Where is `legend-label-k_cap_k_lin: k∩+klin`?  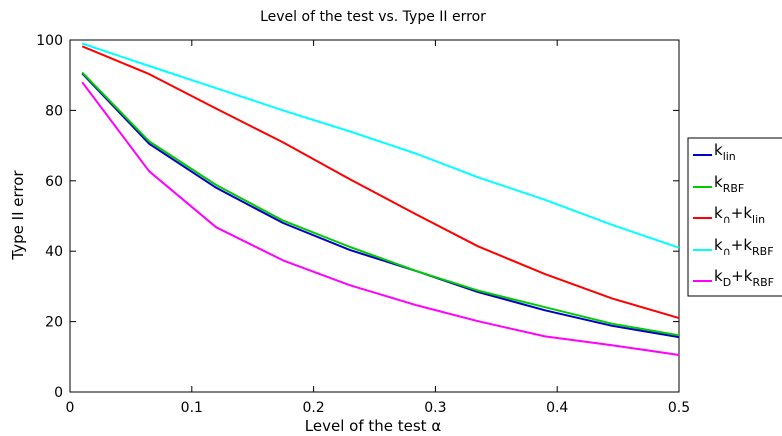 legend-label-k_cap_k_lin: k∩+klin is located at coordinates (739, 215).